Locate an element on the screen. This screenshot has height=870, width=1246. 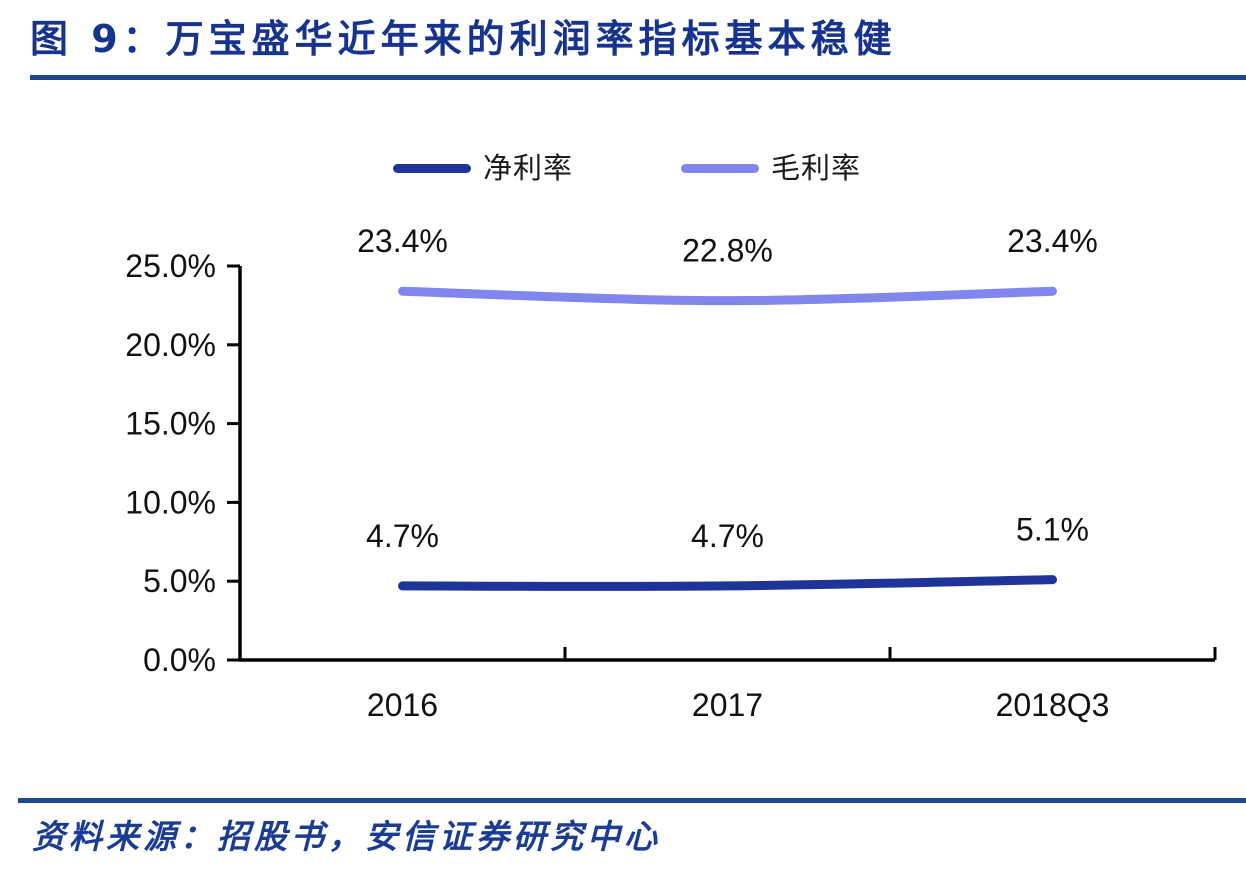
data-point-label: 22.8% is located at coordinates (727, 251).